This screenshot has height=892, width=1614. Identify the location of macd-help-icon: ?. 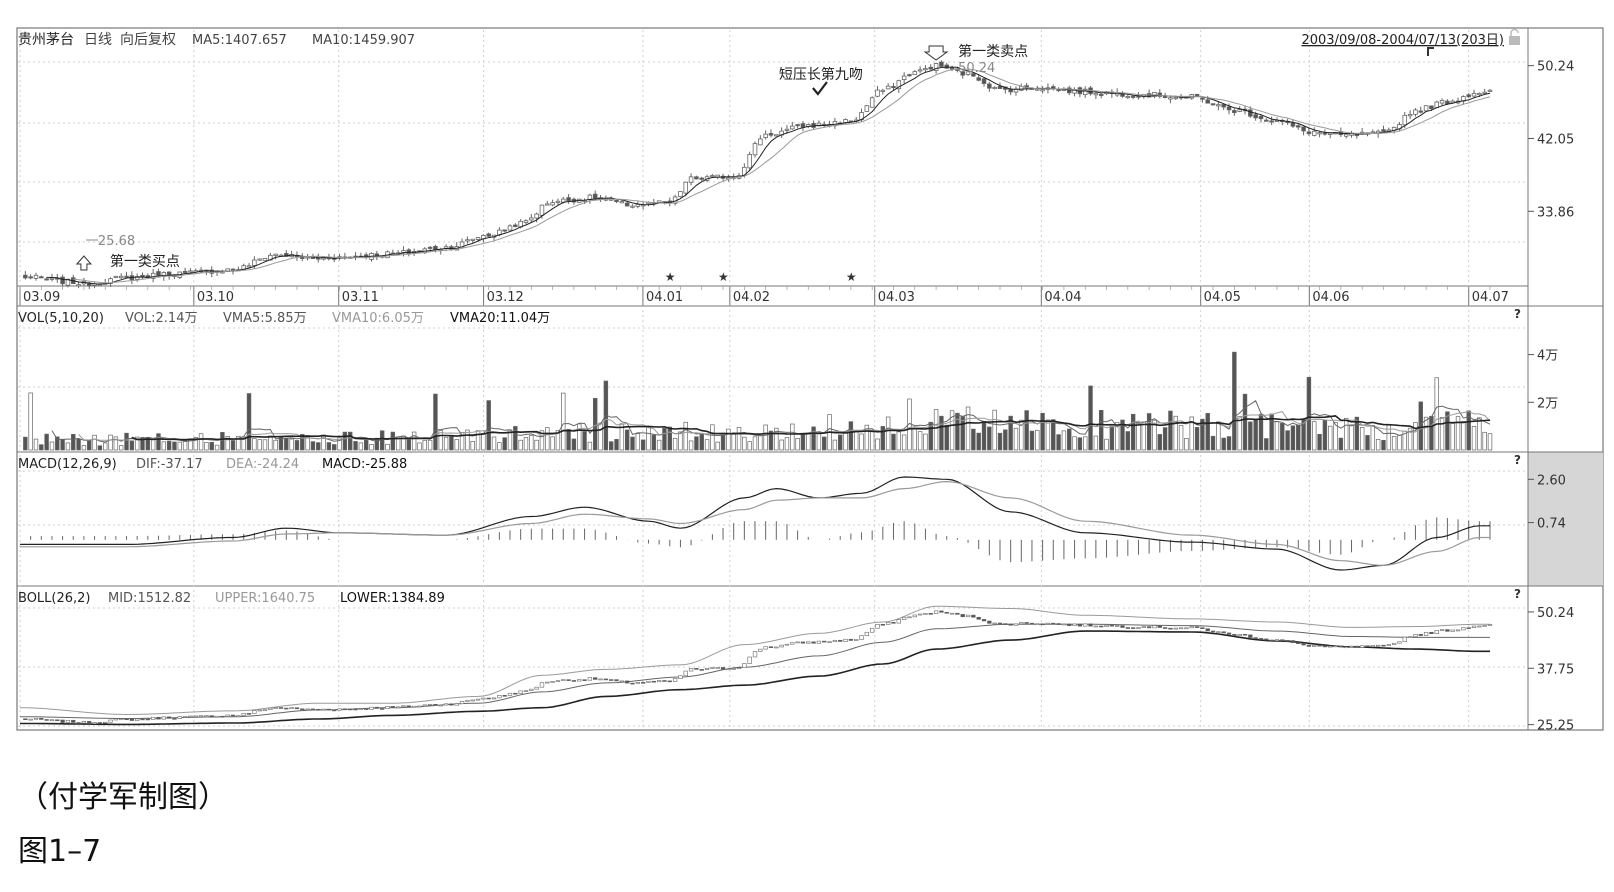
(1517, 460).